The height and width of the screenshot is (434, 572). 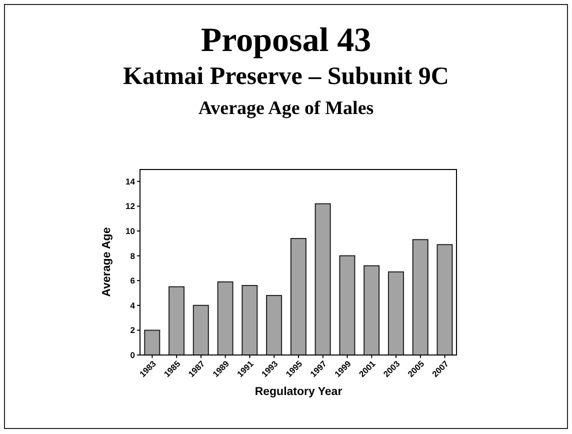 I want to click on y-axis-title: Average Age, so click(x=107, y=262).